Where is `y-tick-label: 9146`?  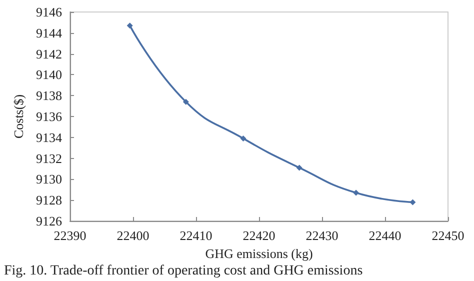 y-tick-label: 9146 is located at coordinates (49, 12).